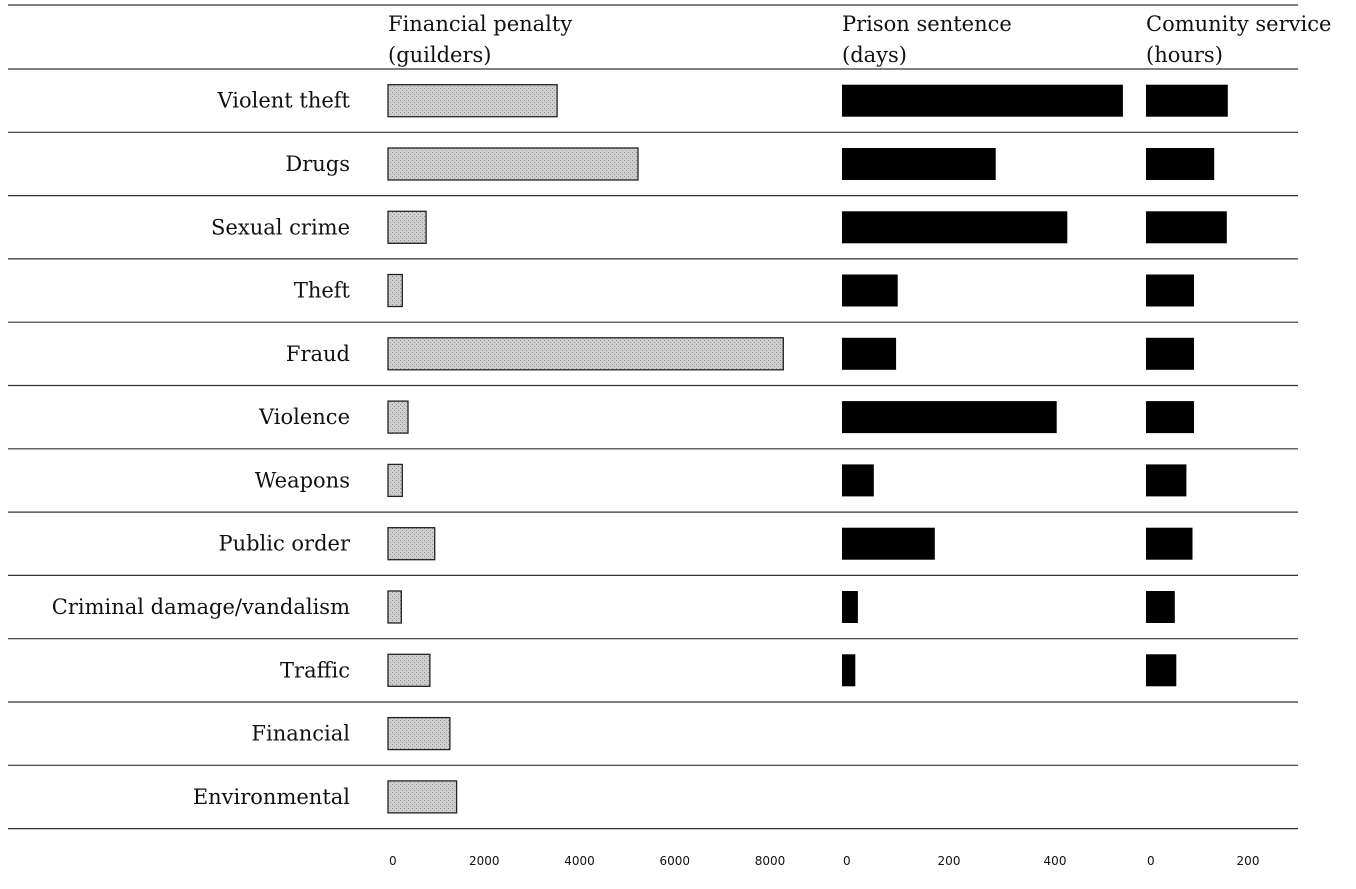 The height and width of the screenshot is (889, 1356). I want to click on category-label: Weapons, so click(302, 480).